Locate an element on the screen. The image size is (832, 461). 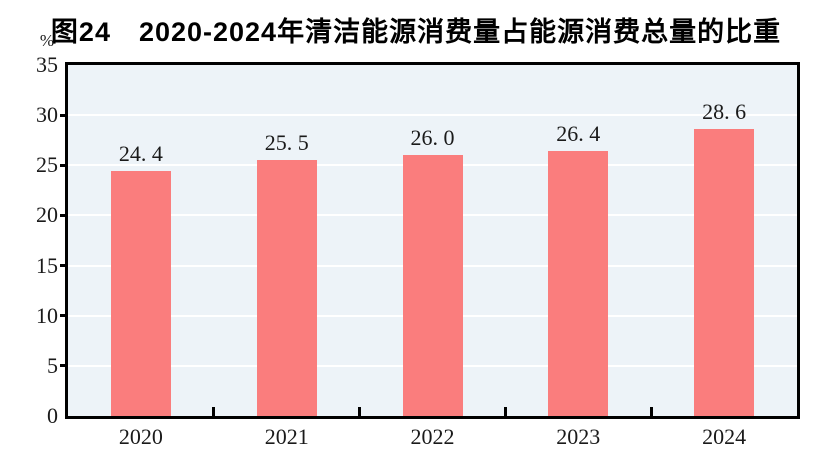
bar-value-label: 26. 4 is located at coordinates (578, 134).